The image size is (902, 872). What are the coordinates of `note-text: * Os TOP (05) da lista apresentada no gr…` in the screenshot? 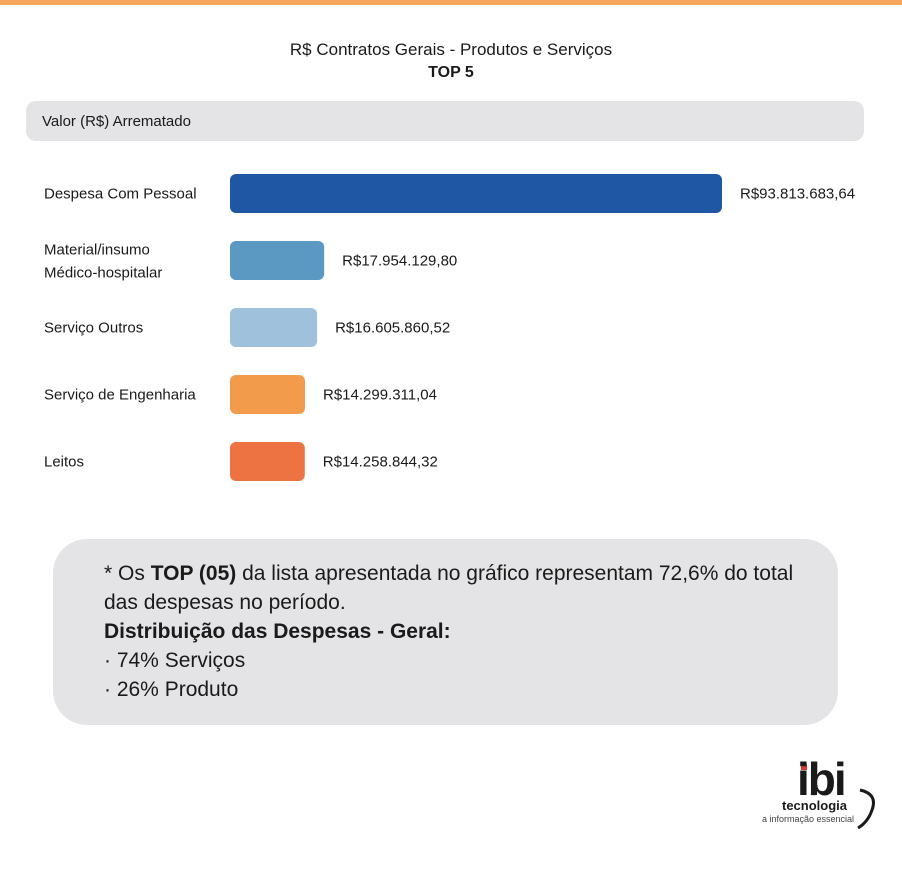 It's located at (464, 631).